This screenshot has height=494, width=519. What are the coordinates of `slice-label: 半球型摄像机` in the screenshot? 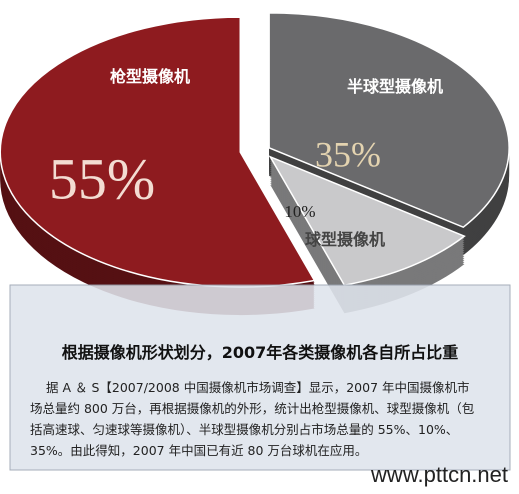 It's located at (395, 86).